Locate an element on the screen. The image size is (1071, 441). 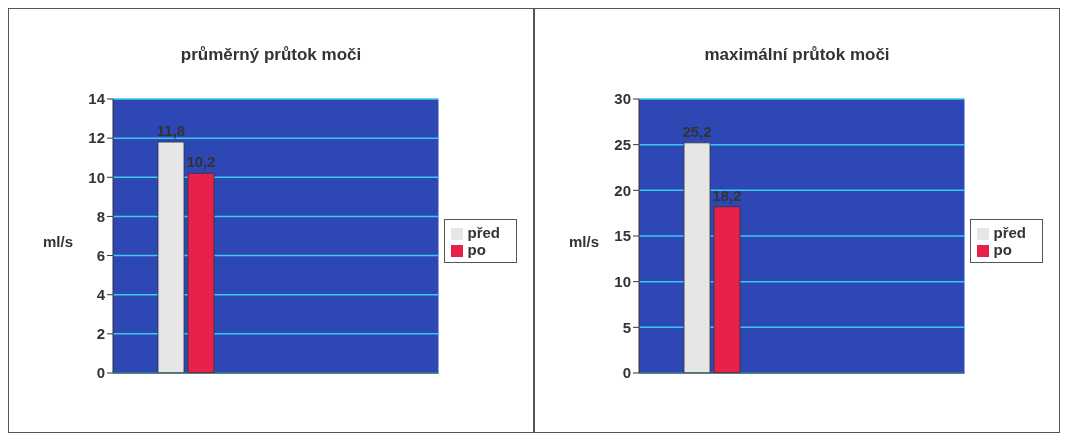
y-tick-label: 15 is located at coordinates (622, 236).